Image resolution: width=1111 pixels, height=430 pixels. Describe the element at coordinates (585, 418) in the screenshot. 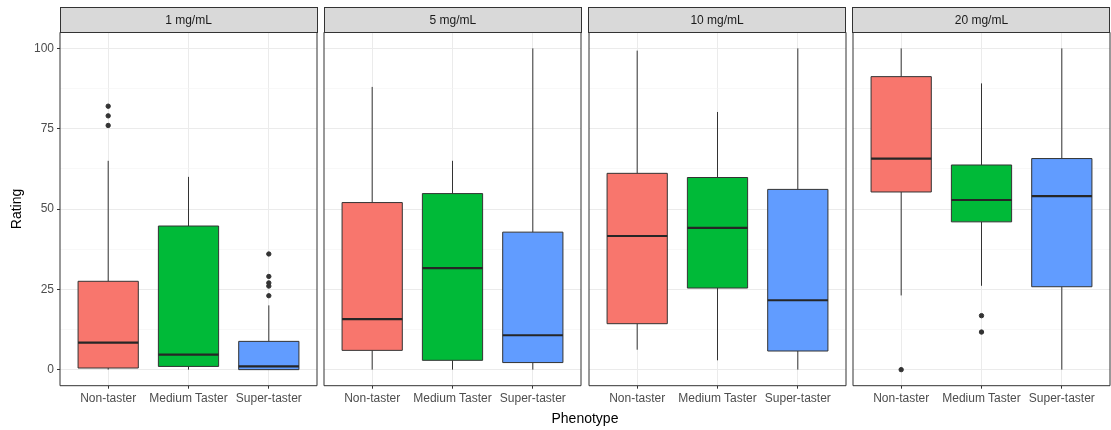

I see `x-axis-title: Phenotype` at that location.